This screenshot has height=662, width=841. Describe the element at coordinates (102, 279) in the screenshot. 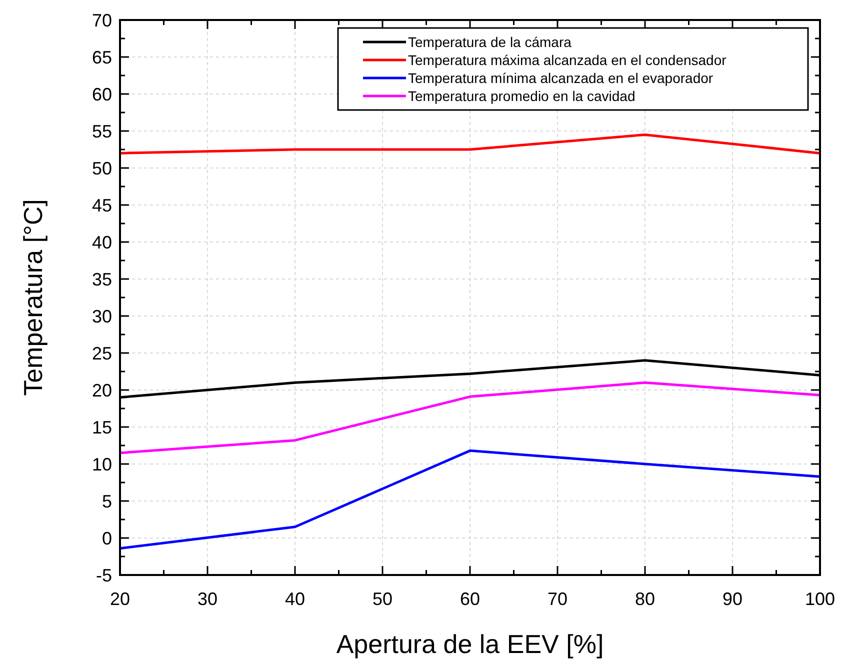

I see `y-tick-label: 35` at that location.